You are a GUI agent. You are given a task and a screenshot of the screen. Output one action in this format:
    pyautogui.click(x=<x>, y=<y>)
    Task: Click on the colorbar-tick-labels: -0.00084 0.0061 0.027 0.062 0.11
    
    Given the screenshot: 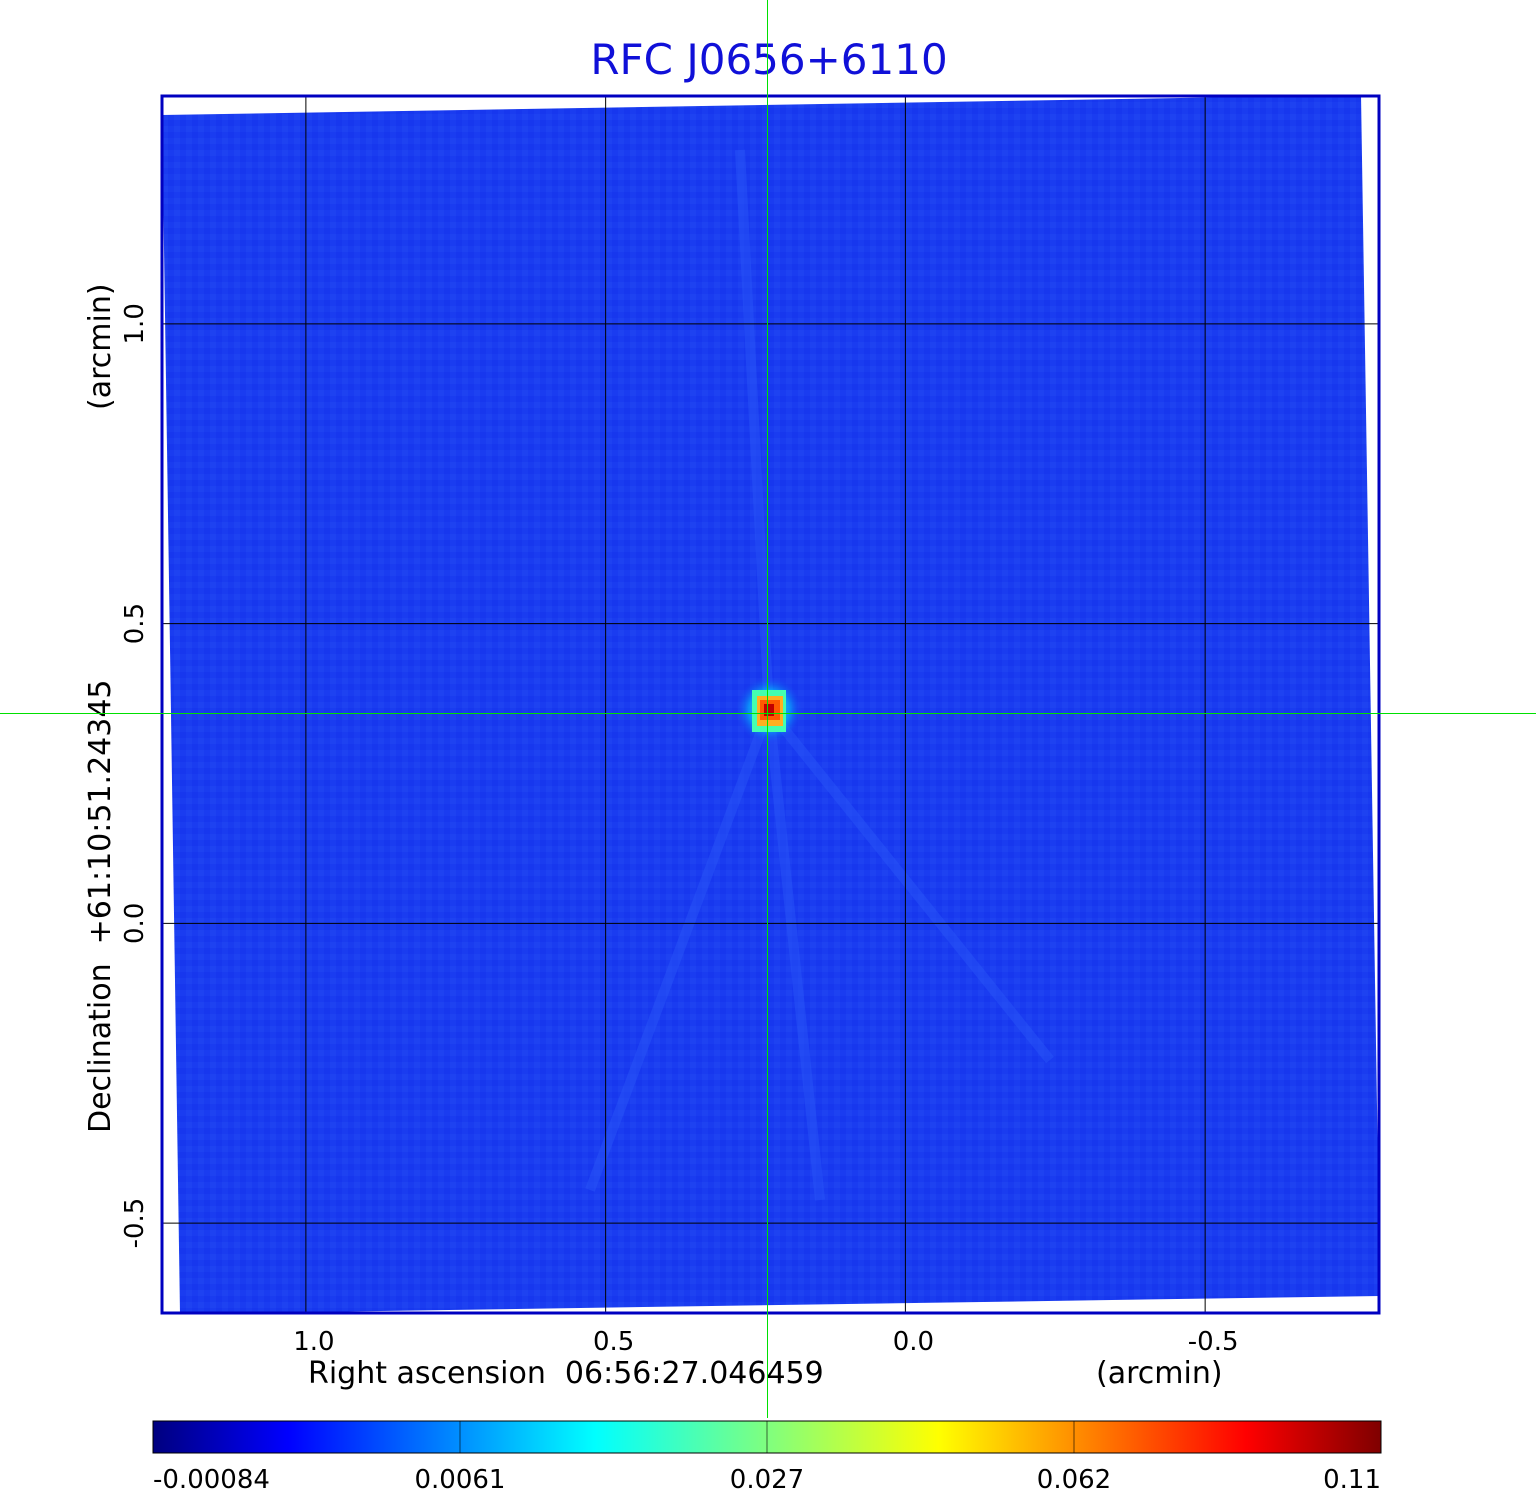 What is the action you would take?
    pyautogui.click(x=767, y=1458)
    